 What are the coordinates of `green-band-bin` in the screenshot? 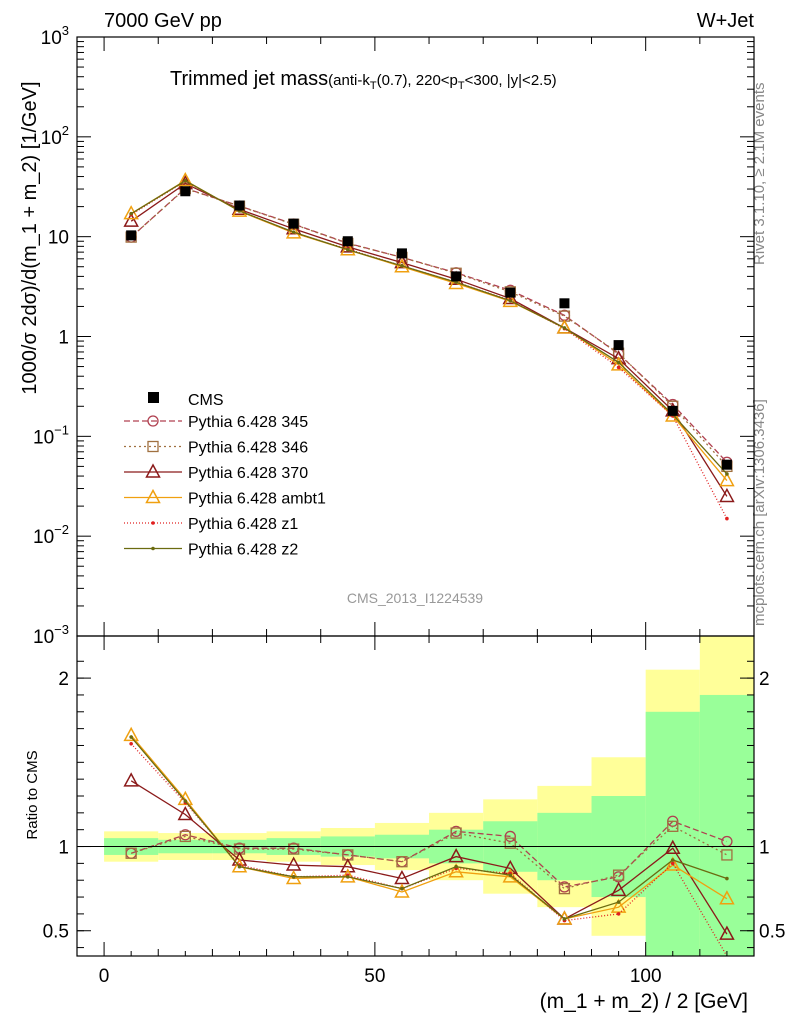 It's located at (672, 833).